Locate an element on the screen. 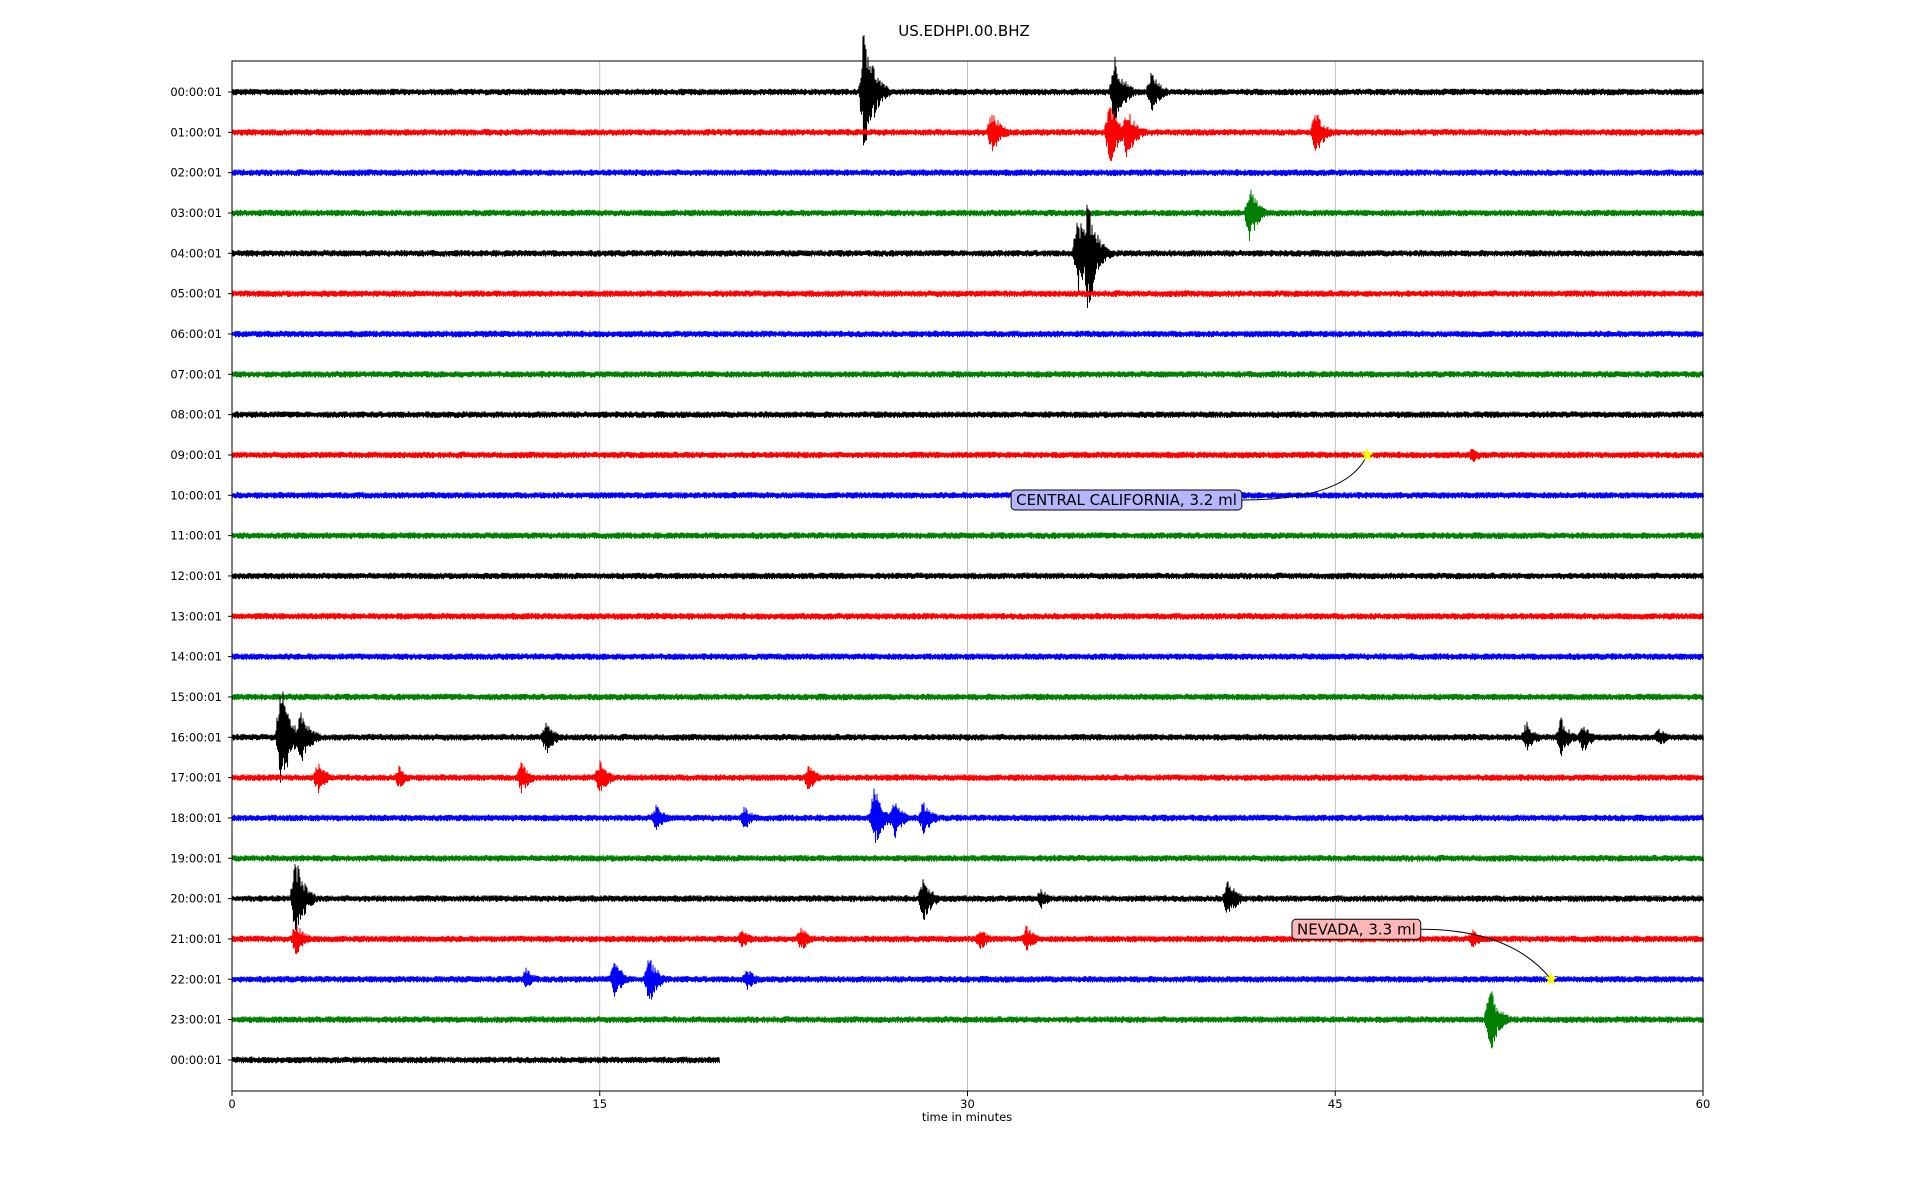 The height and width of the screenshot is (1200, 1920). y-tick-label: 20:00:01 is located at coordinates (196, 899).